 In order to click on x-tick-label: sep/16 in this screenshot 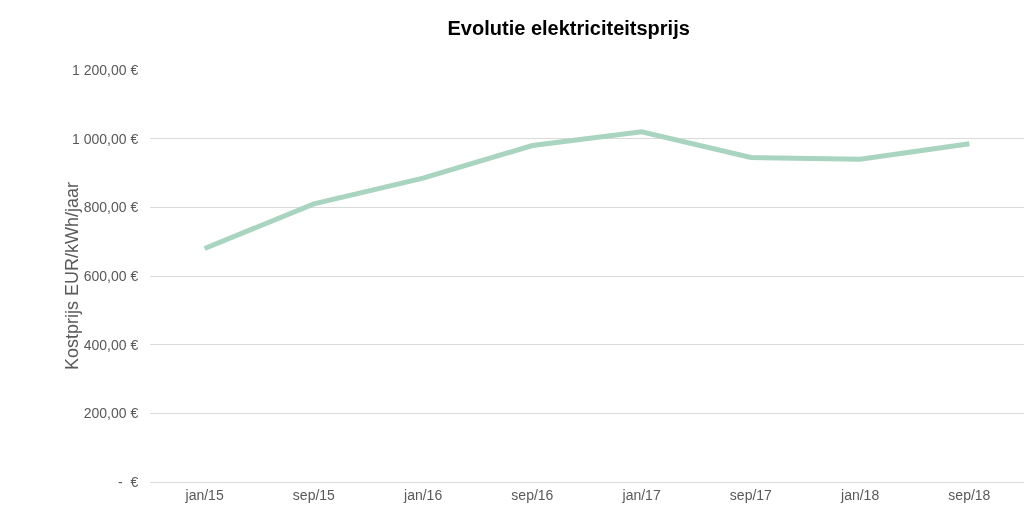, I will do `click(532, 494)`.